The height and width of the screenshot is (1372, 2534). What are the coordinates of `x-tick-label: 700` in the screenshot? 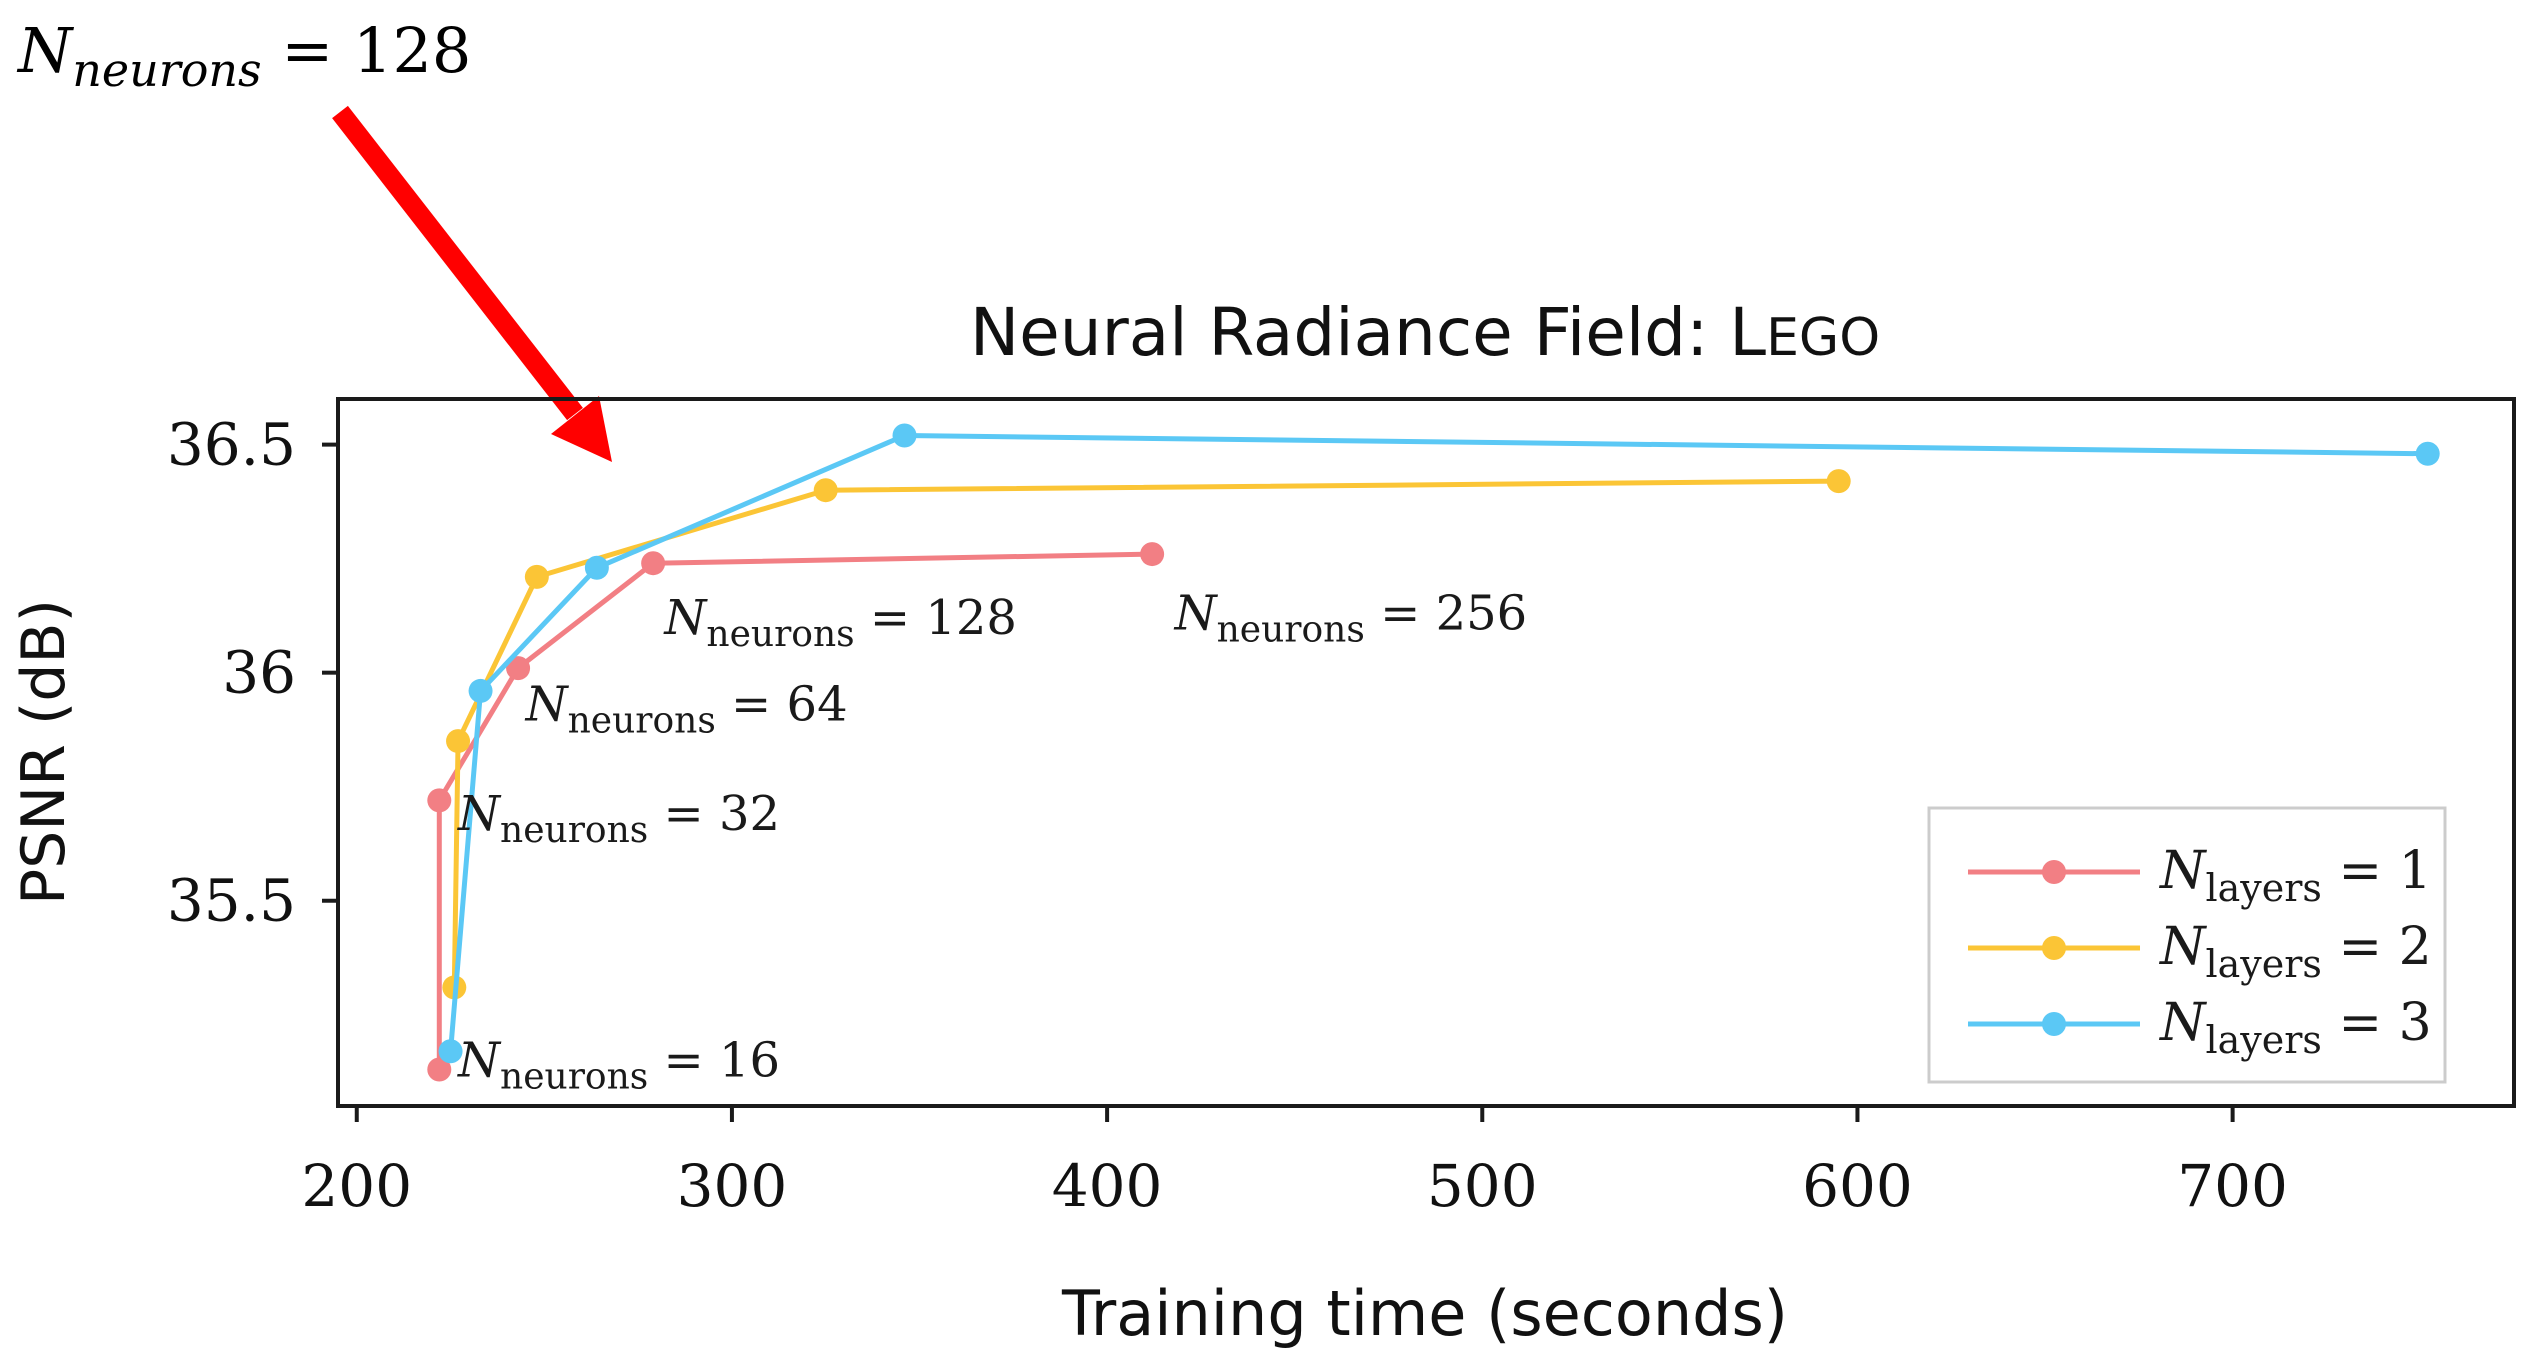 It's located at (2232, 1186).